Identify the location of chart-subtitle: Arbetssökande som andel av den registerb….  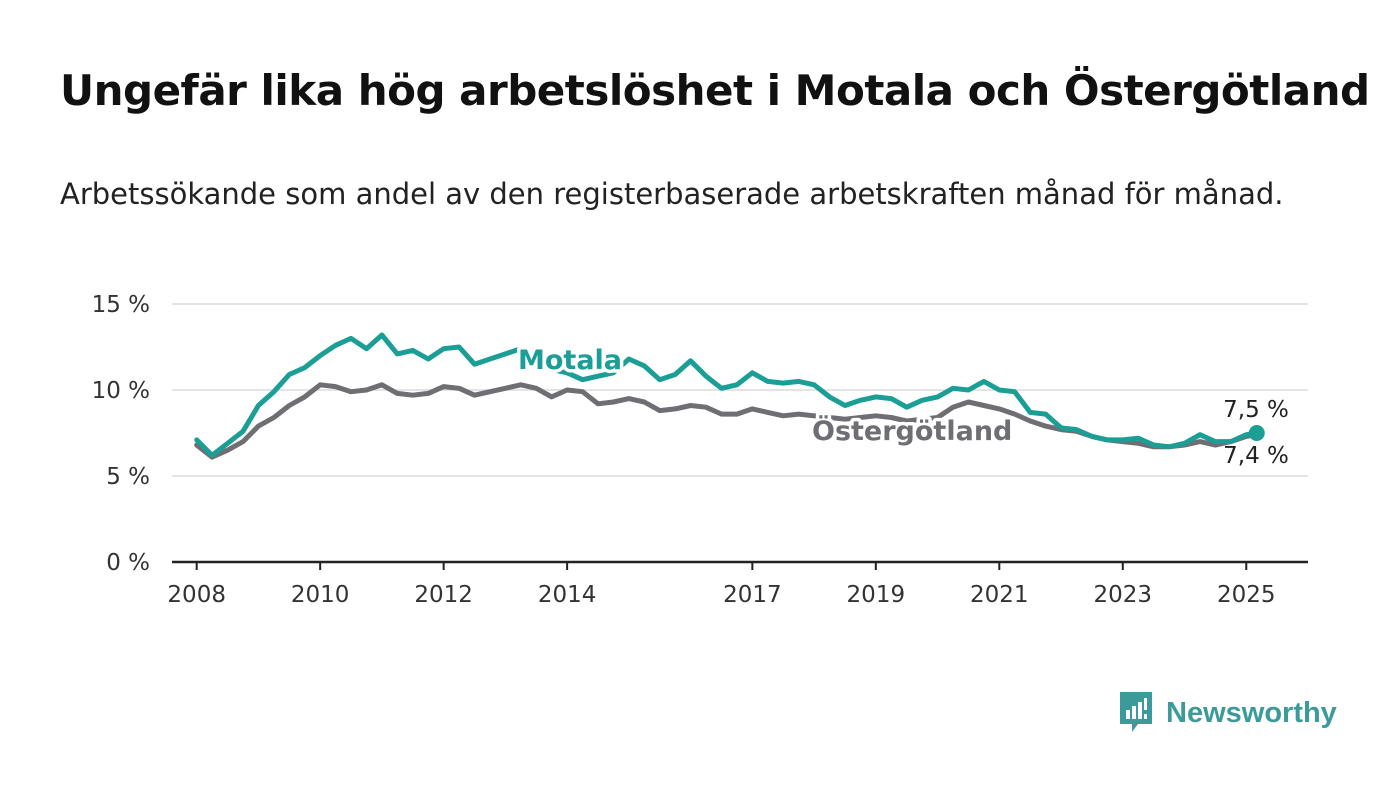
(672, 194).